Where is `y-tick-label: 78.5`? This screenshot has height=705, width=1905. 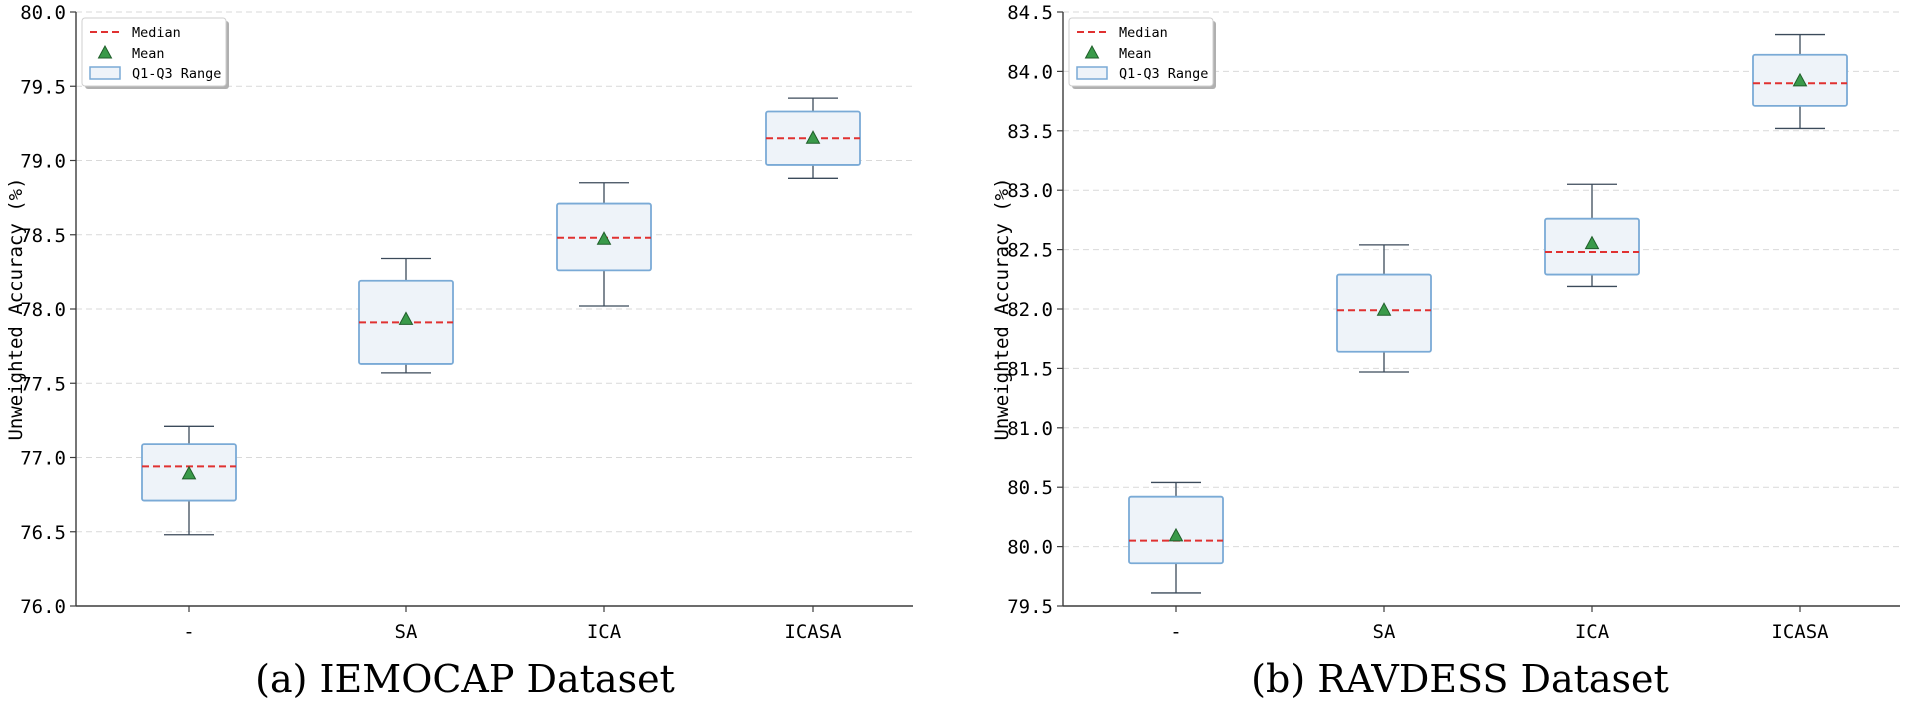
y-tick-label: 78.5 is located at coordinates (43, 236).